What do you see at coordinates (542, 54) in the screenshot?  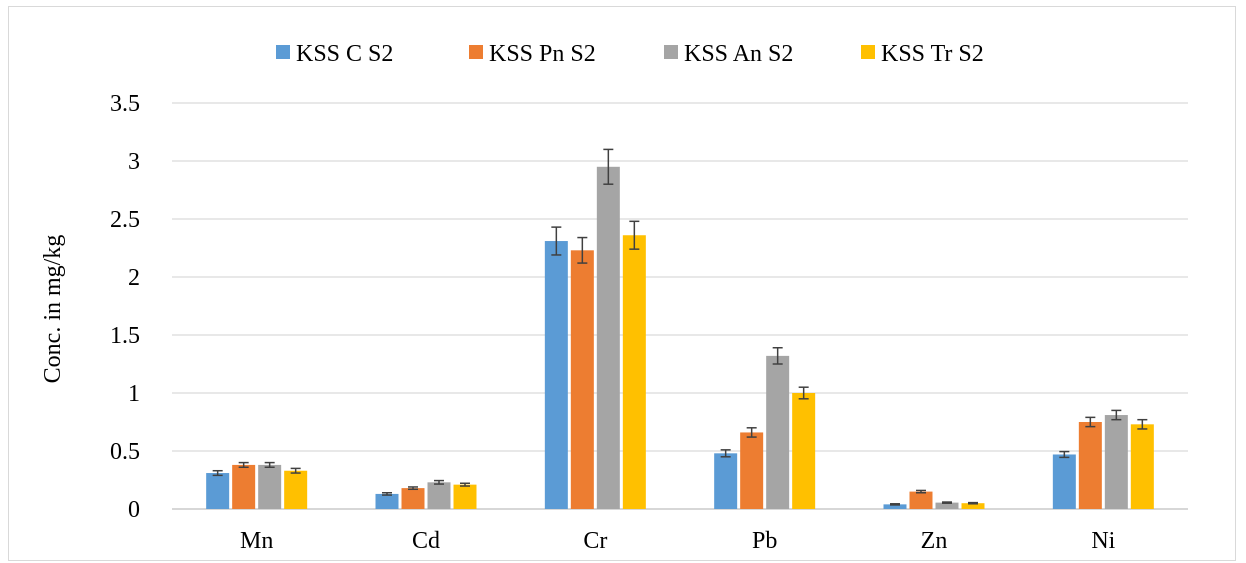 I see `legend-label: KSS Pn S2` at bounding box center [542, 54].